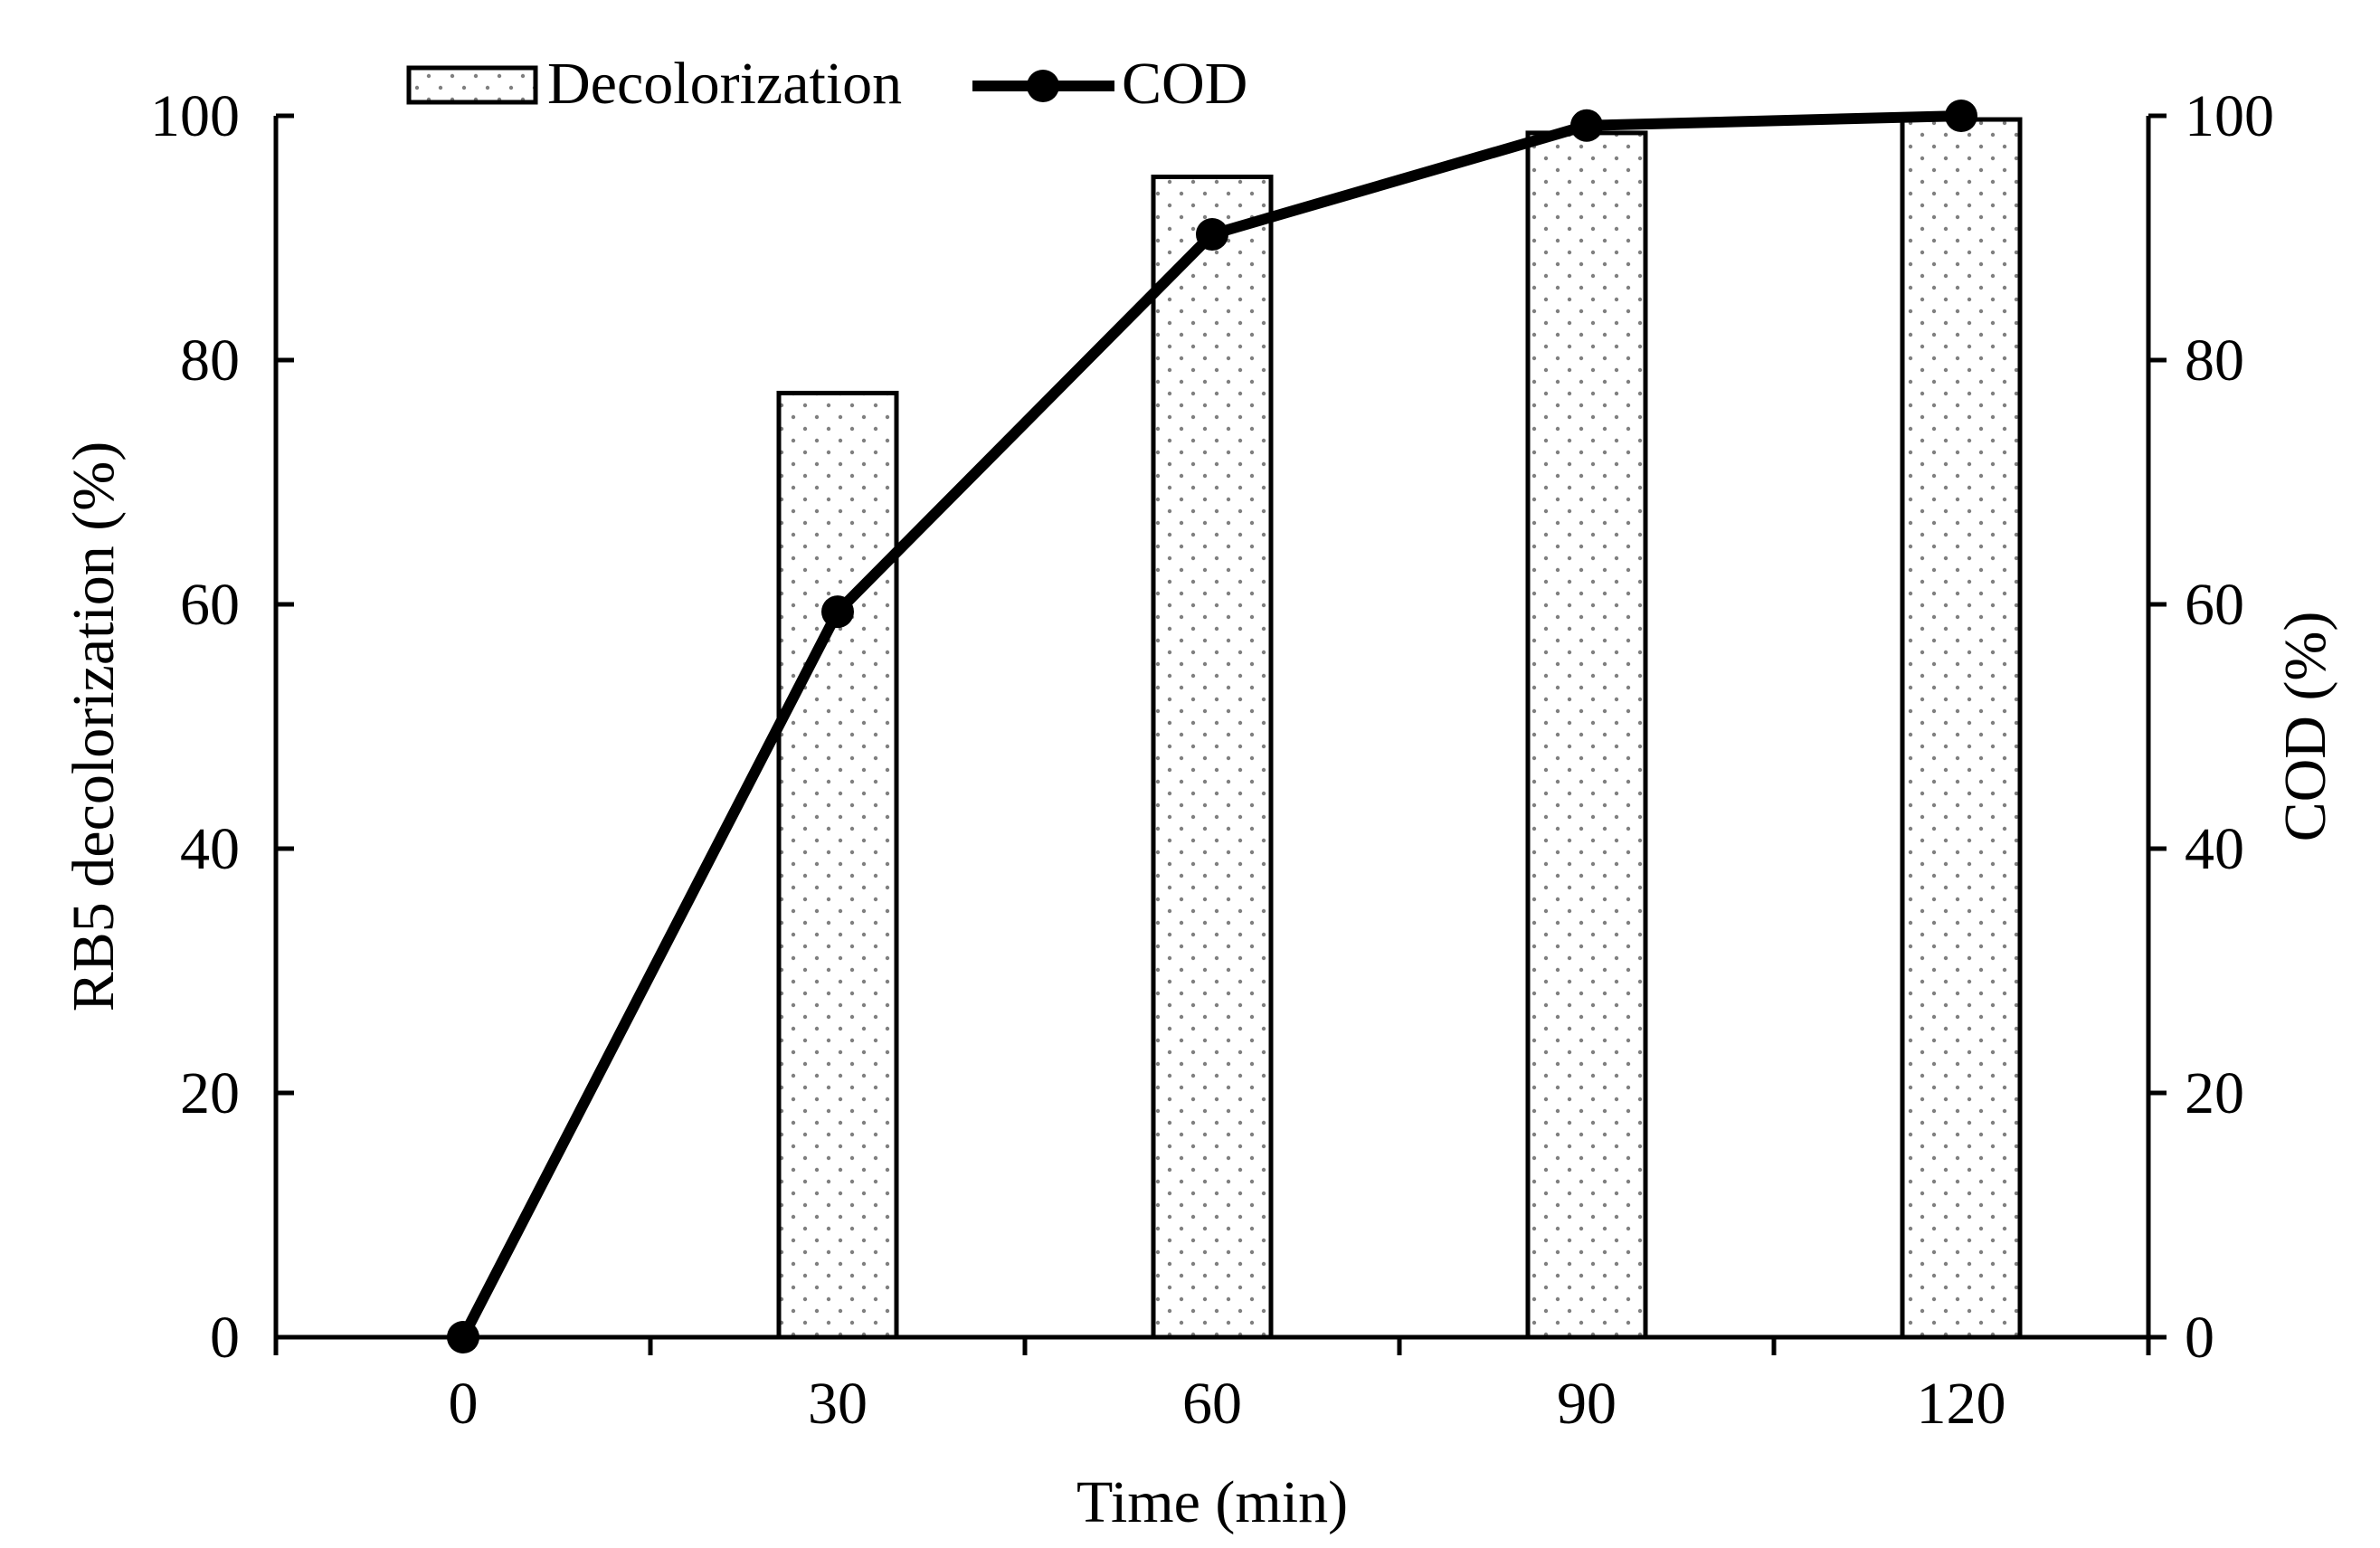  Describe the element at coordinates (225, 1338) in the screenshot. I see `y-left-tick-label: 0` at that location.